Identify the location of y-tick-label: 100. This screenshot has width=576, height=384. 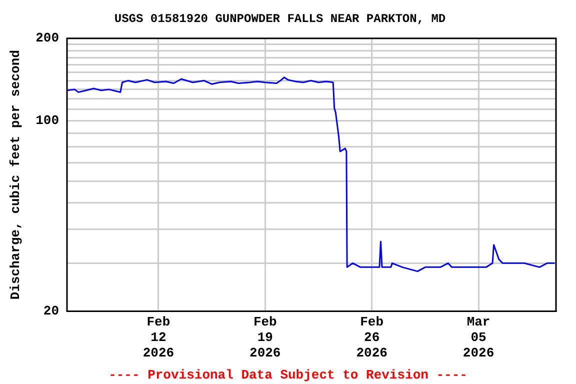
(48, 120).